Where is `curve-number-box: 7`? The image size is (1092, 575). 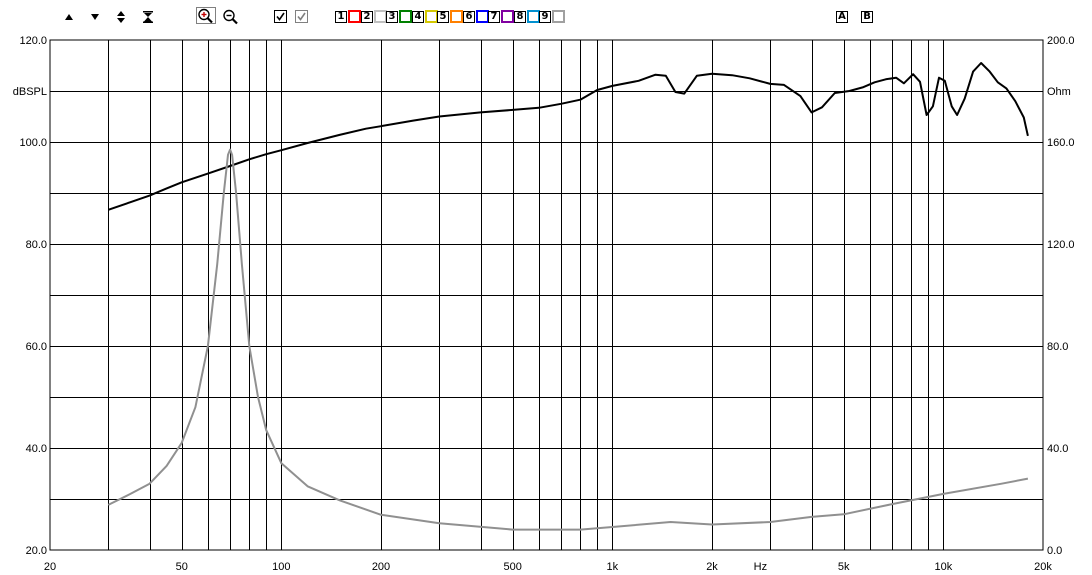 curve-number-box: 7 is located at coordinates (494, 16).